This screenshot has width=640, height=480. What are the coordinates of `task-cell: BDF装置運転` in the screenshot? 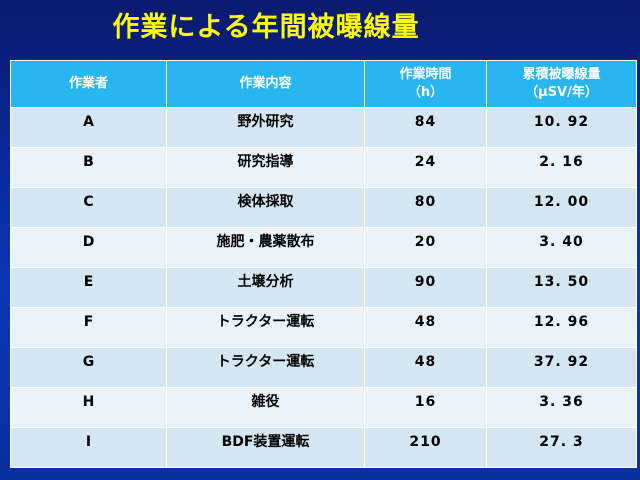 It's located at (265, 447).